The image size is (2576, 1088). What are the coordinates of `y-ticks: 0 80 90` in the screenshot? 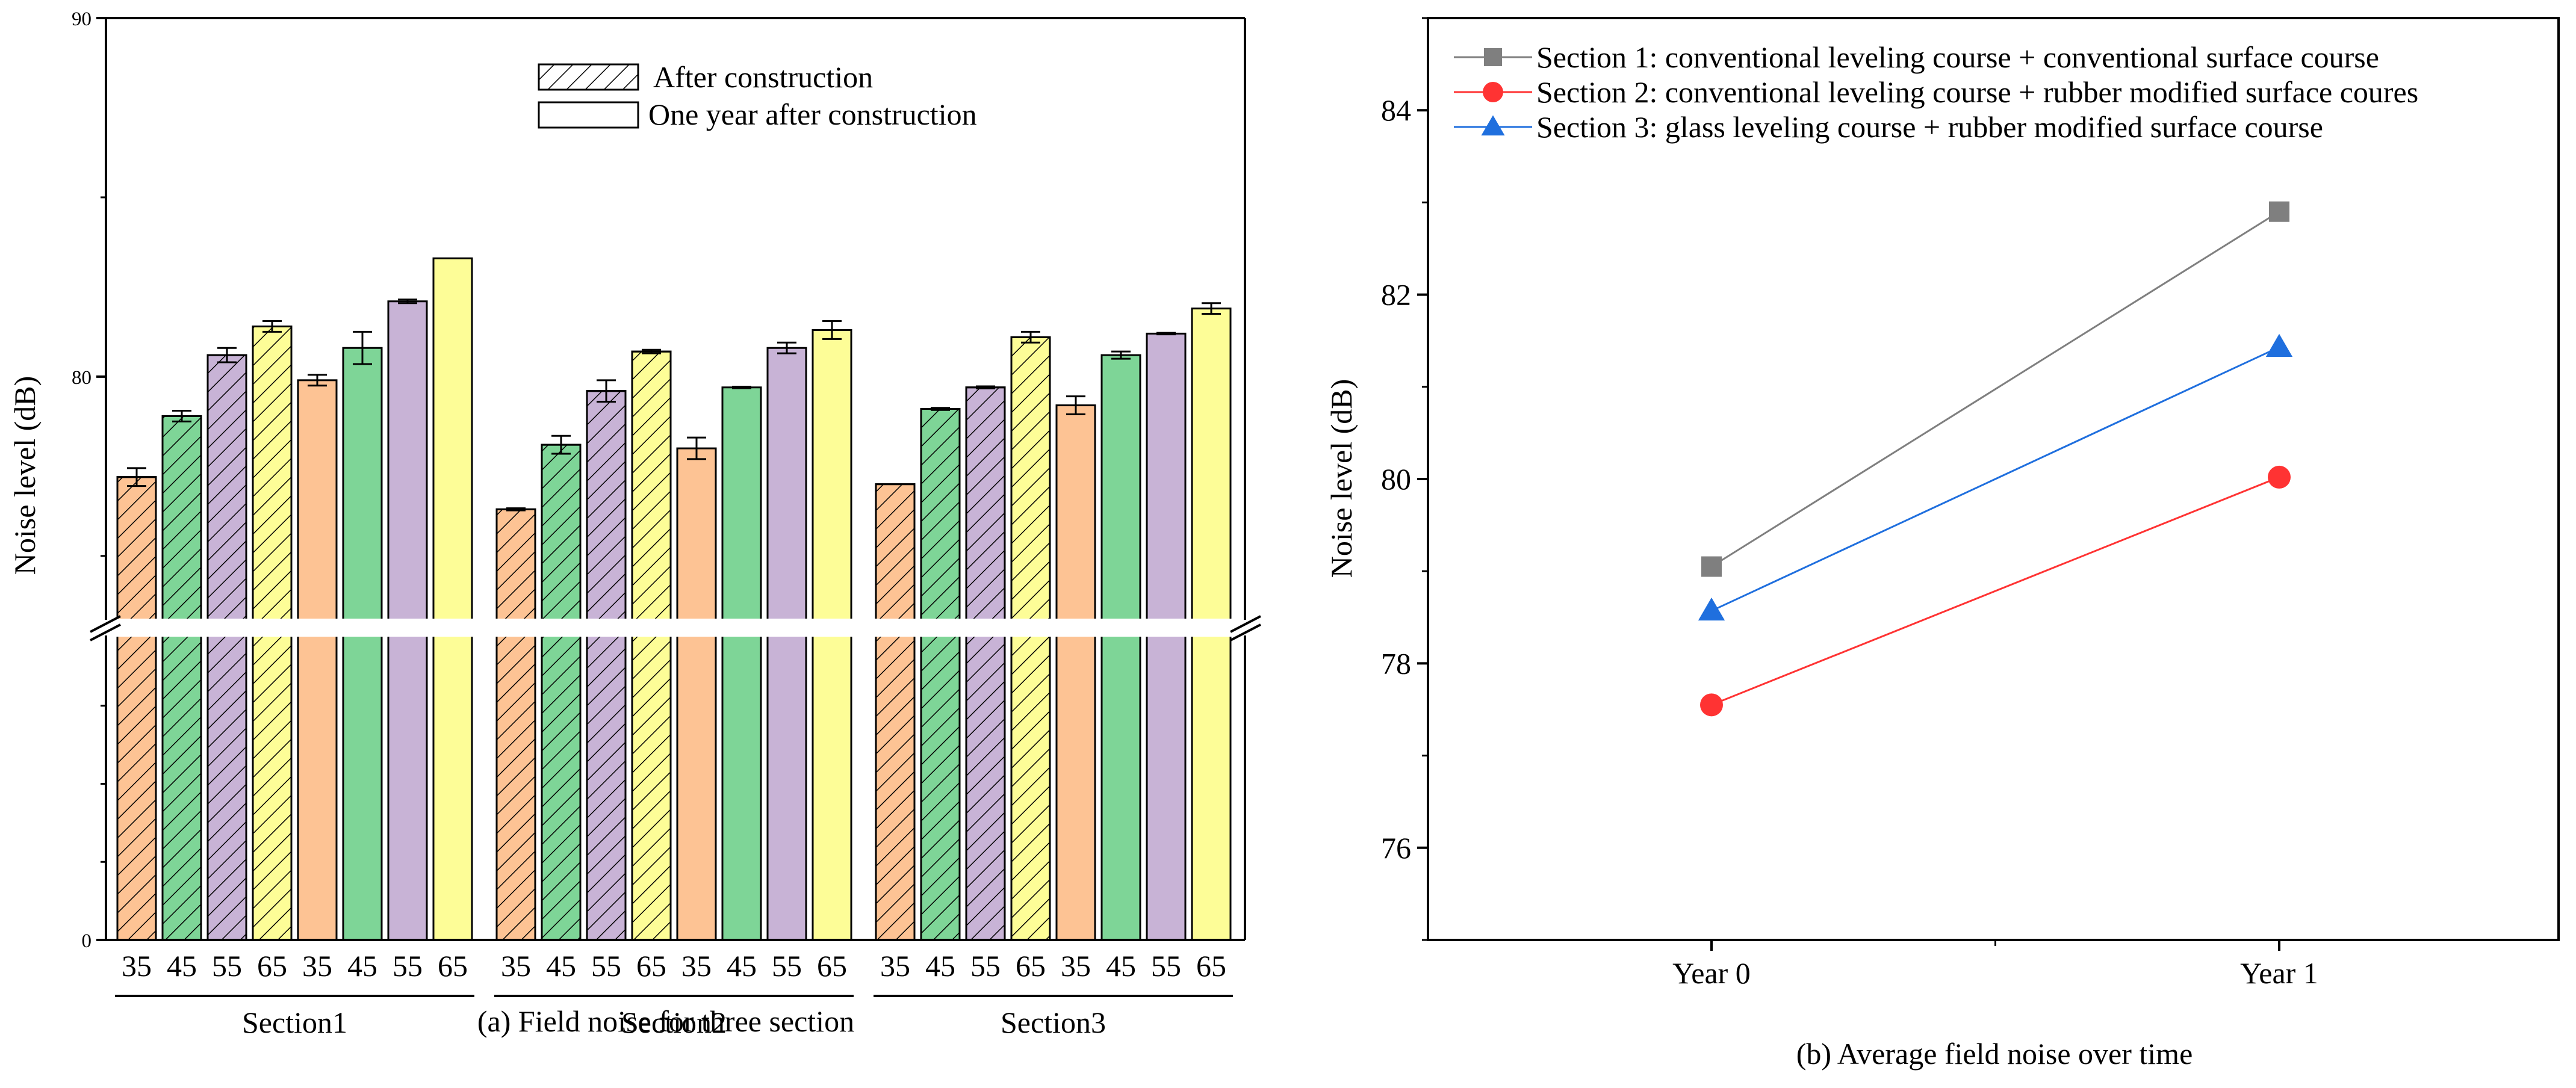 It's located at (89, 480).